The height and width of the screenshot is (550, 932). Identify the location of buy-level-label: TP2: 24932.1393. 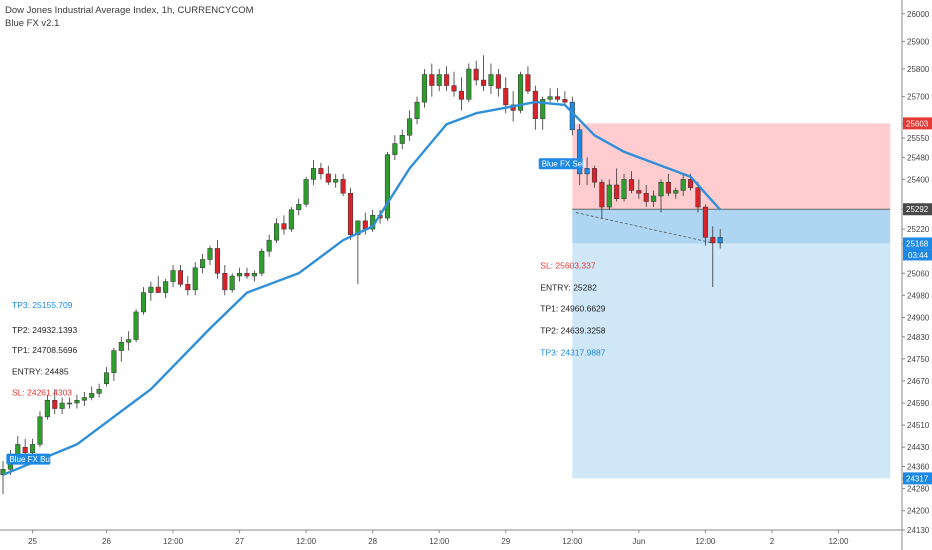
(44, 330).